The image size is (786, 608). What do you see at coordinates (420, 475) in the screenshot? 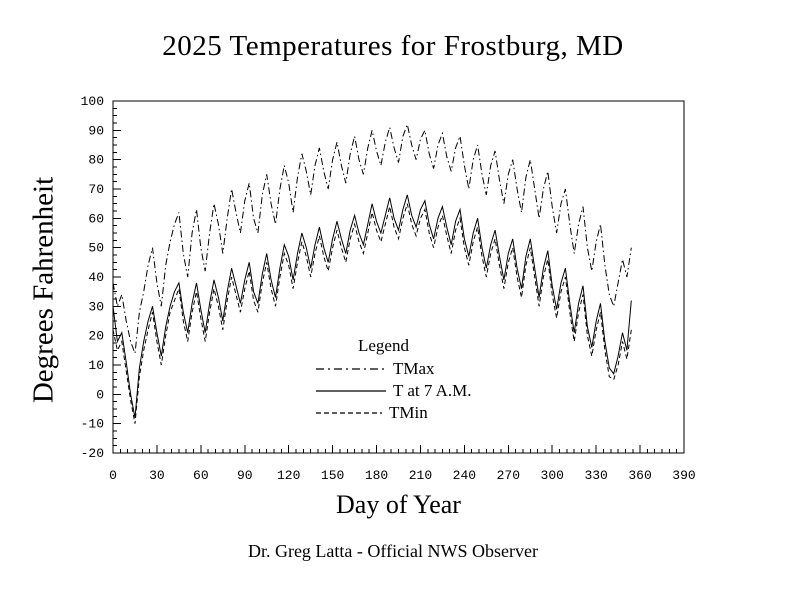
I see `svg-text: 210` at bounding box center [420, 475].